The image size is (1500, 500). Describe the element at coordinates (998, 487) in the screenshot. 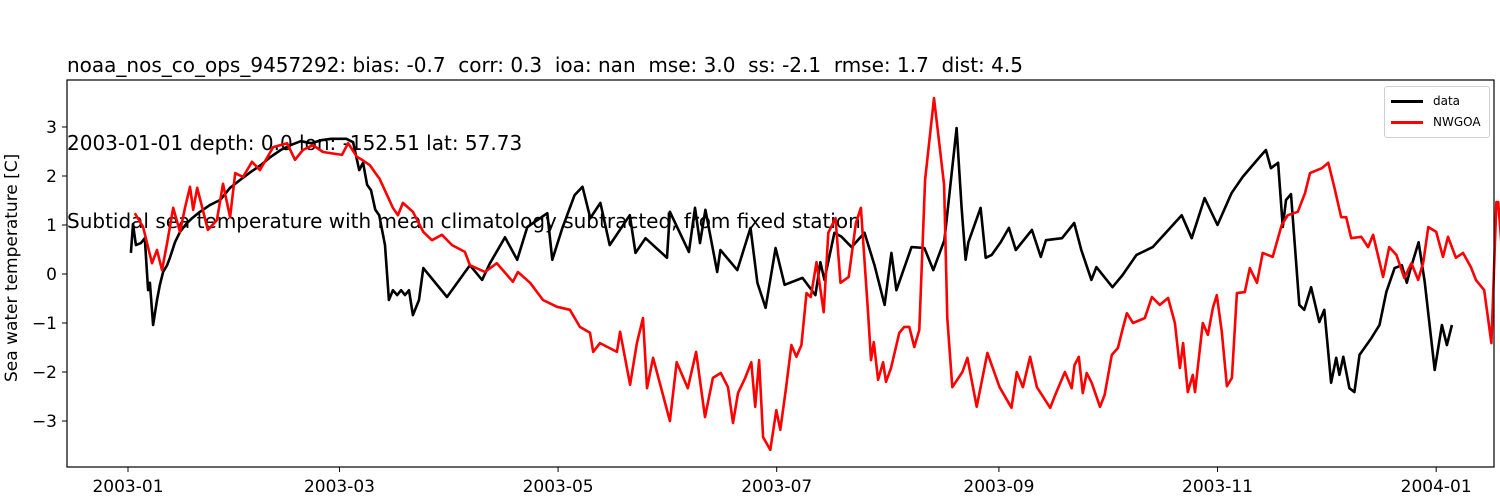

I see `x-tick-label: 2003-09` at that location.